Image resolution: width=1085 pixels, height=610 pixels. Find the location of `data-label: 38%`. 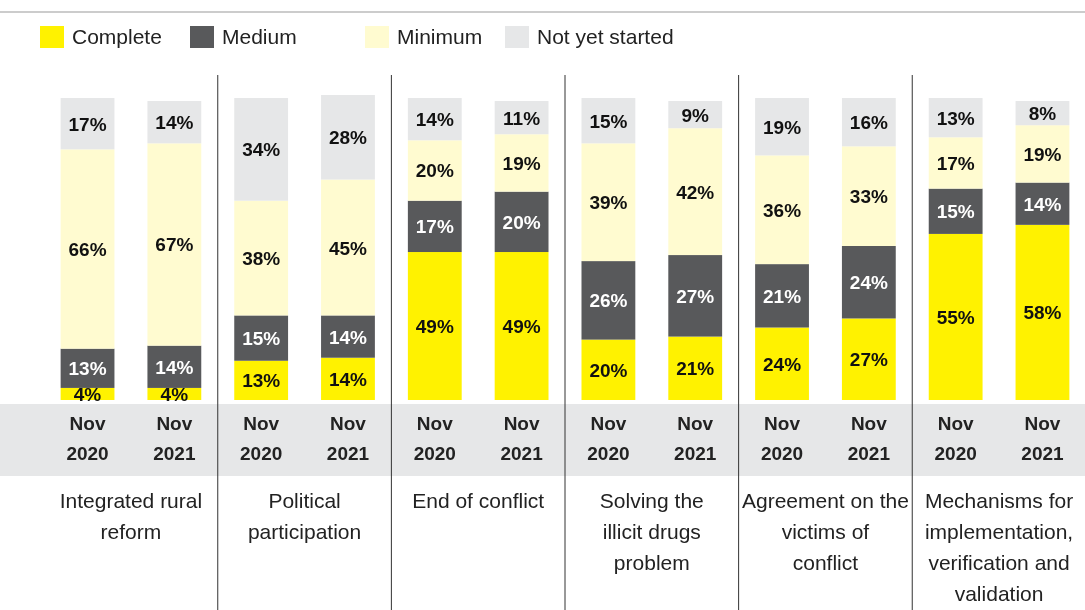

data-label: 38% is located at coordinates (261, 259).